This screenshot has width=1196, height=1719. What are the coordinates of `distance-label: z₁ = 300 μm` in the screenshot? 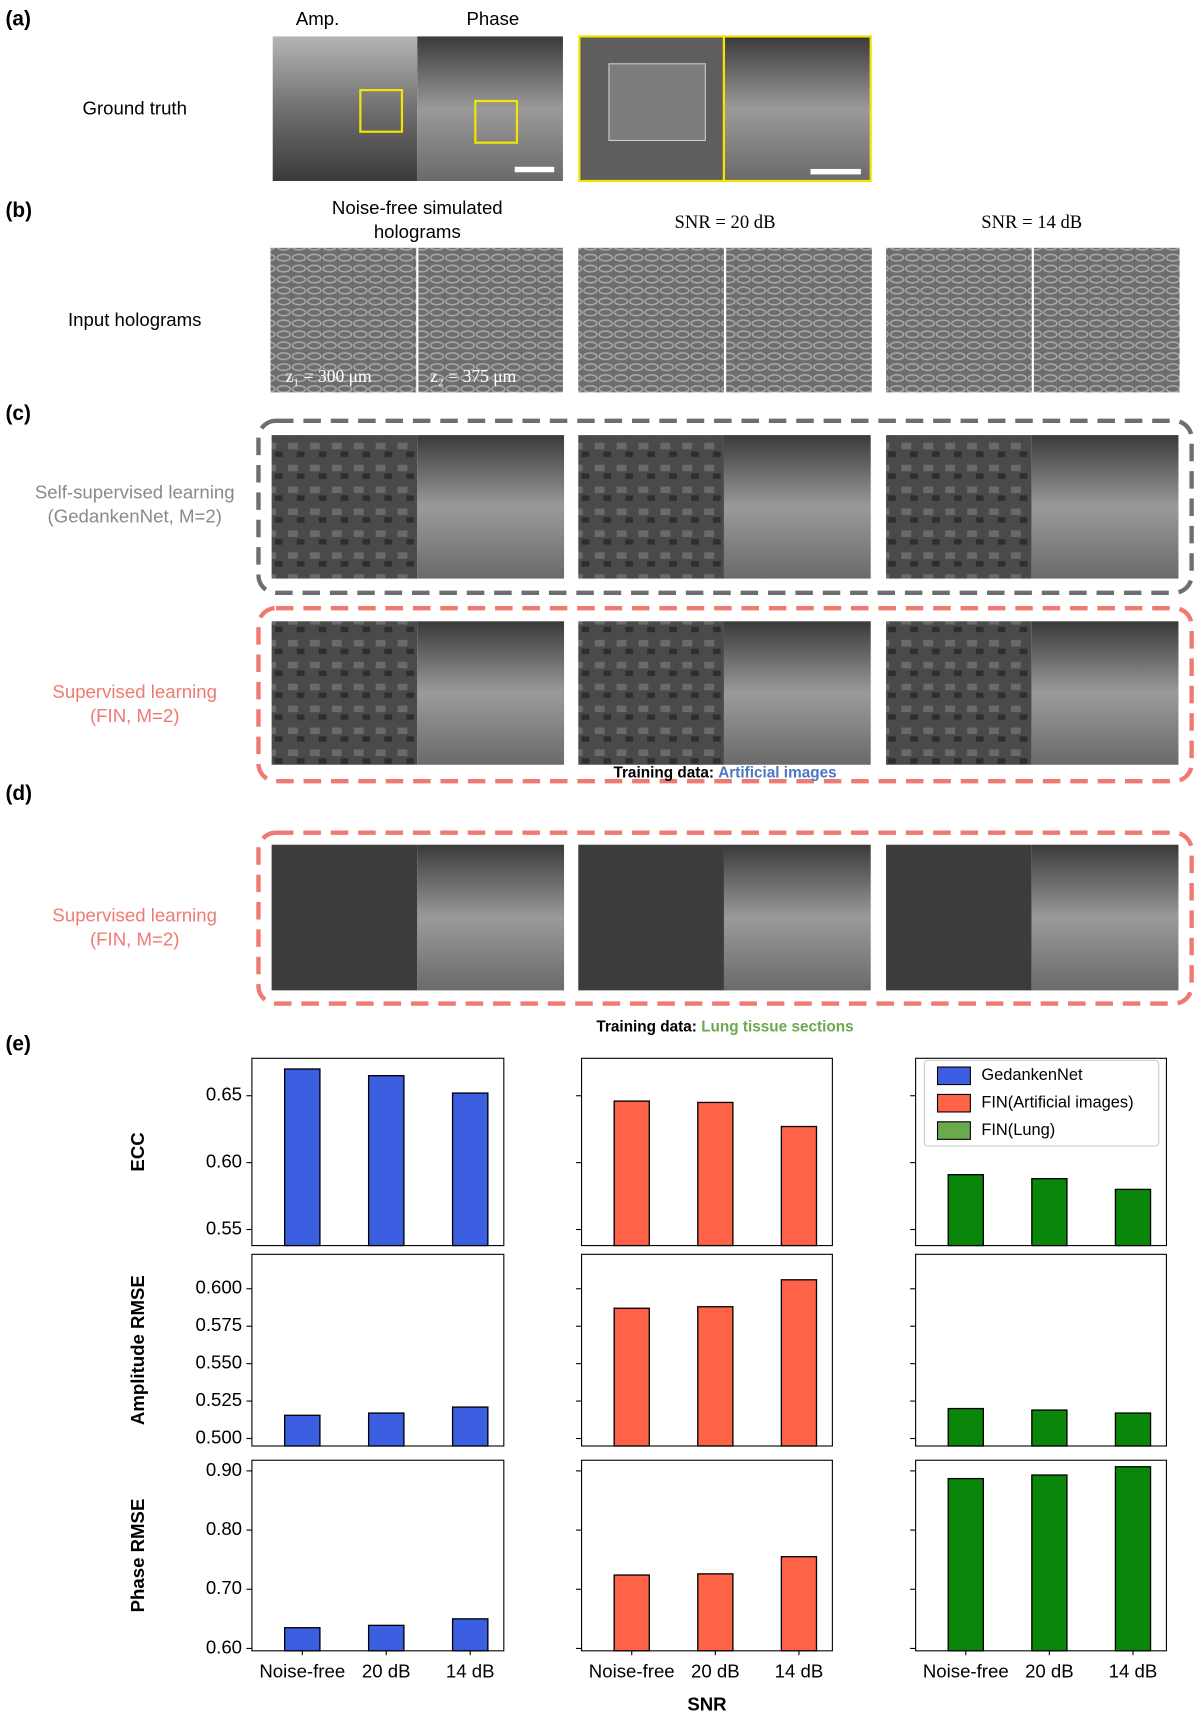 It's located at (328, 376).